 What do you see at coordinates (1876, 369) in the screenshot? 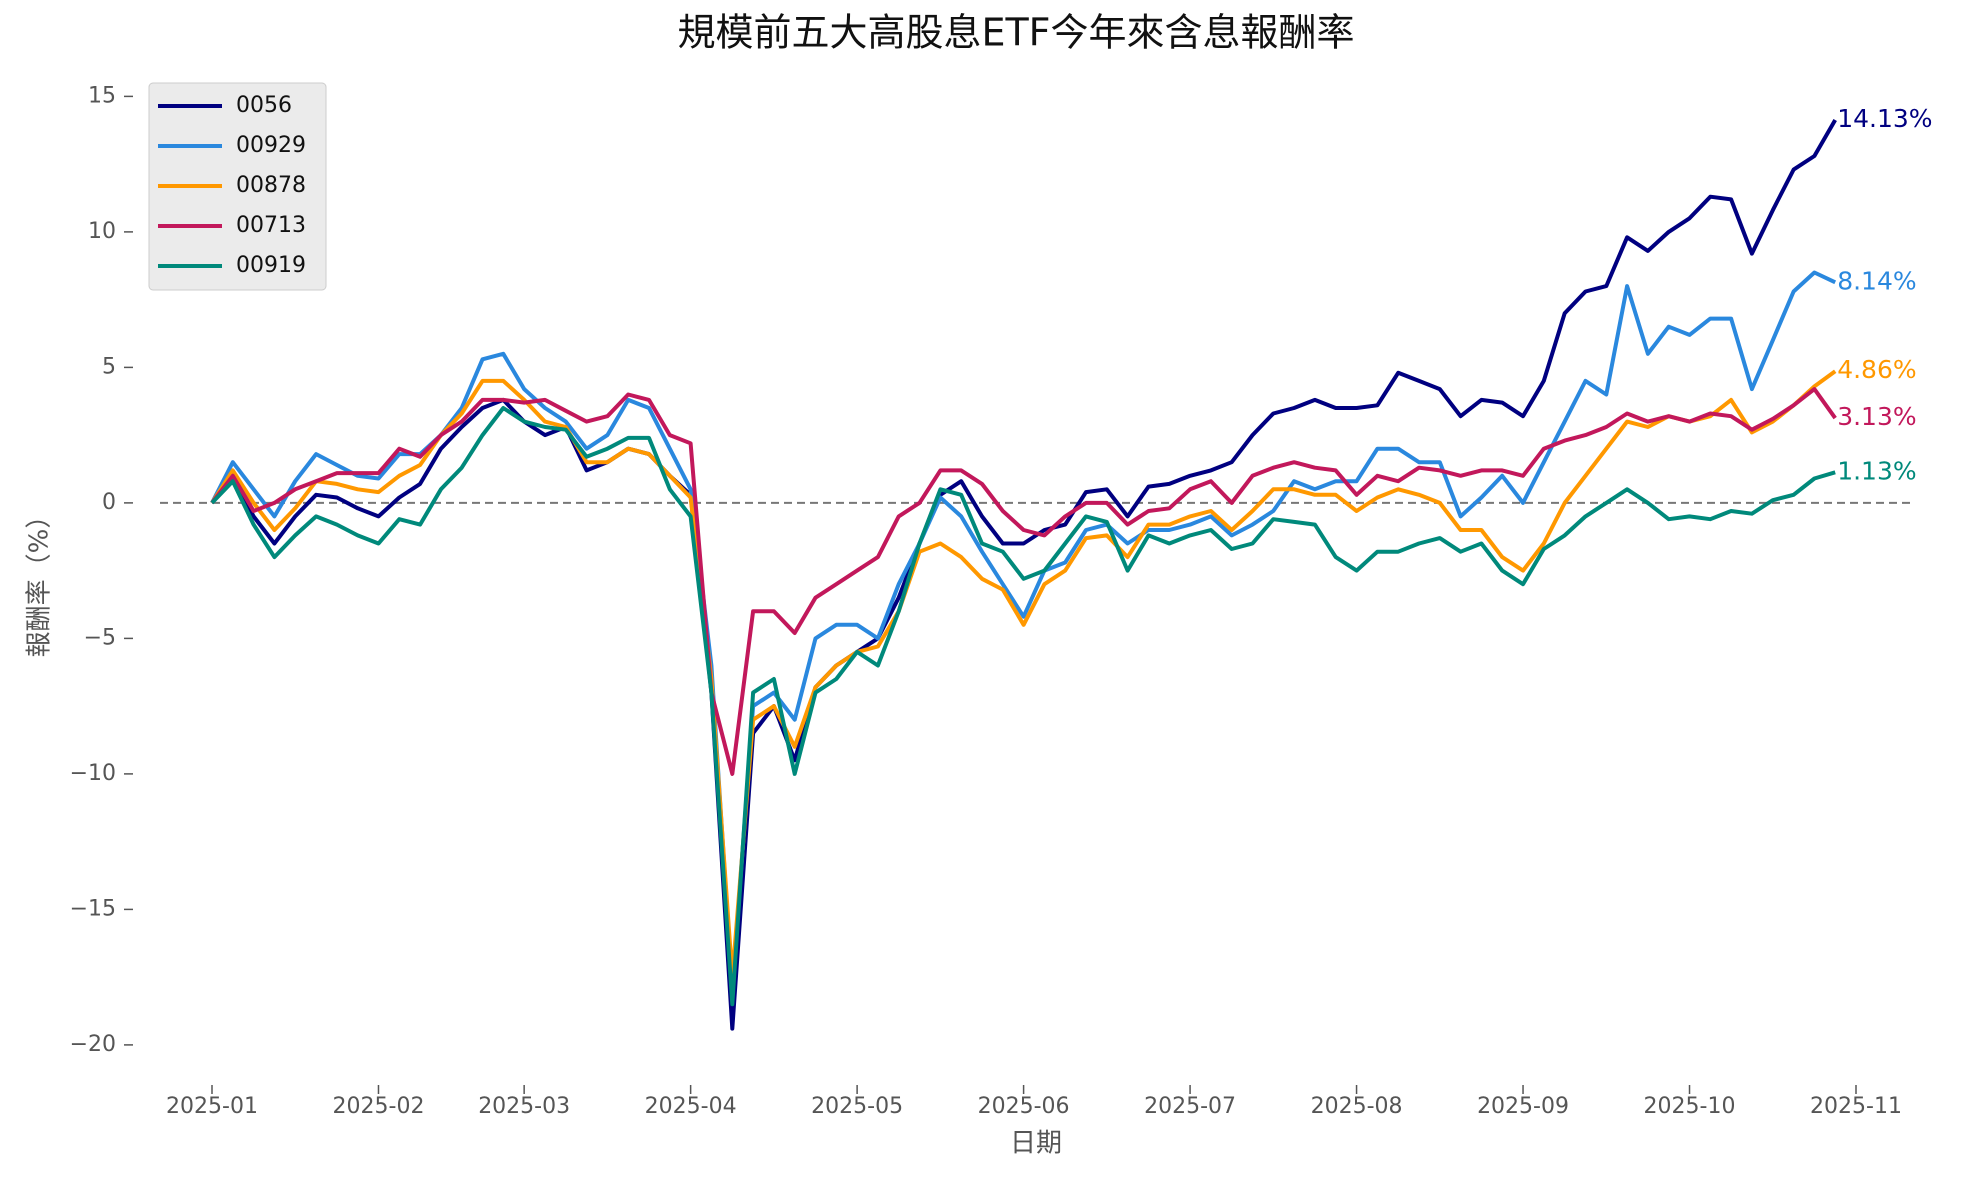
I see `end-label: 4.86%` at bounding box center [1876, 369].